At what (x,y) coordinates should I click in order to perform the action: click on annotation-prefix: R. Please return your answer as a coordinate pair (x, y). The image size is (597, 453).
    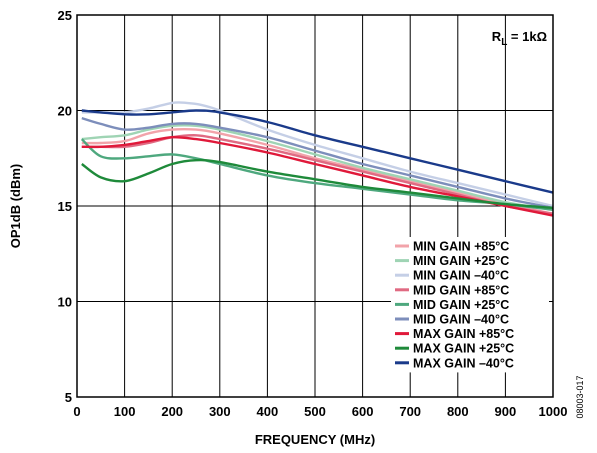
    Looking at the image, I should click on (497, 36).